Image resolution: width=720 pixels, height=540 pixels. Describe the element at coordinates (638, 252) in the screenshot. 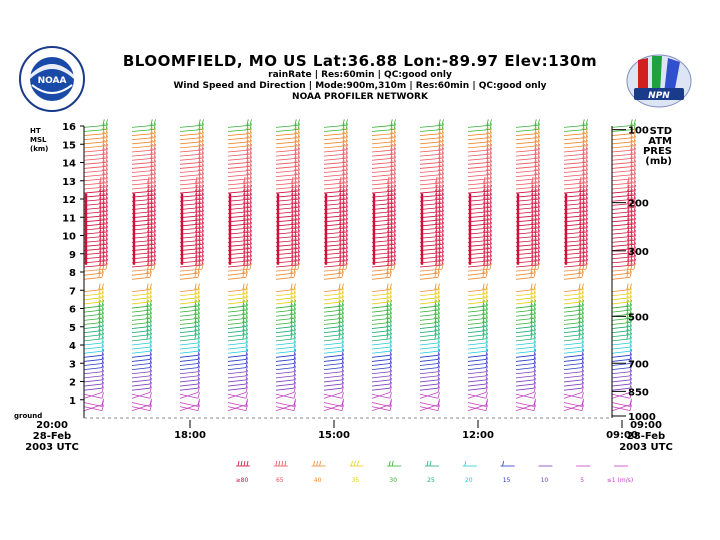

I see `right-tick-label: 300` at that location.